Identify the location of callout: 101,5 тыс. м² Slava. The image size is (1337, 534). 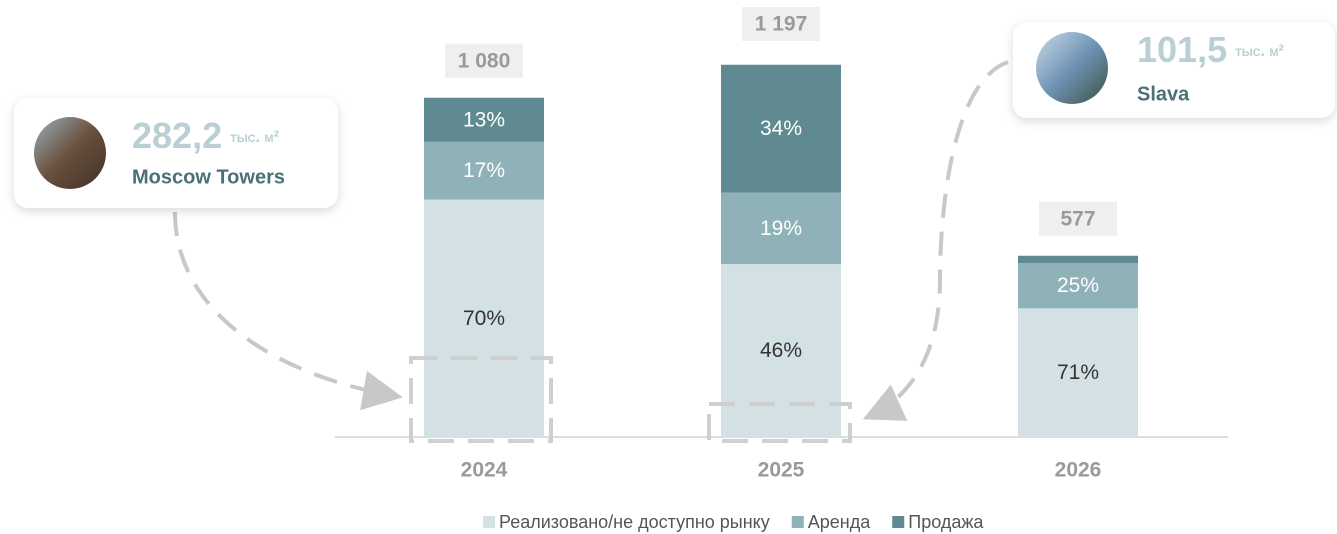
(1174, 70).